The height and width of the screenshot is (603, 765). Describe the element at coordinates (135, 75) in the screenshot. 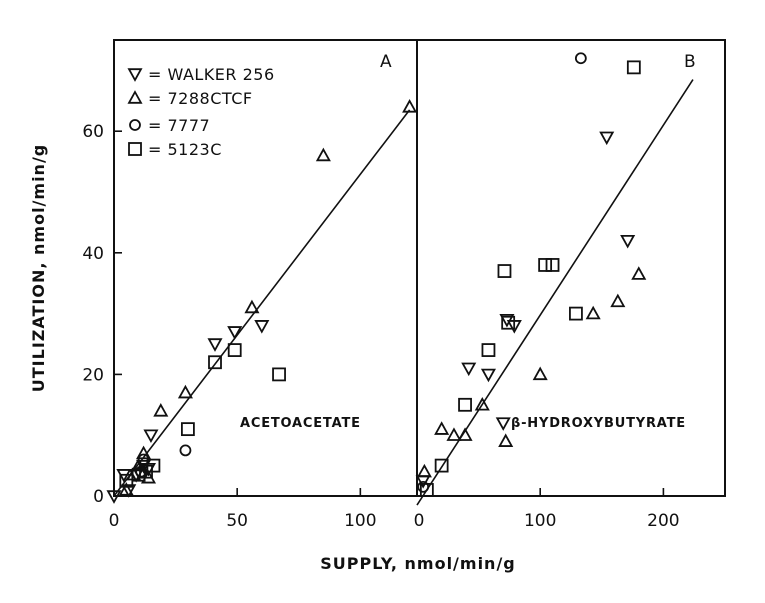

I see `triangle-down-icon` at that location.